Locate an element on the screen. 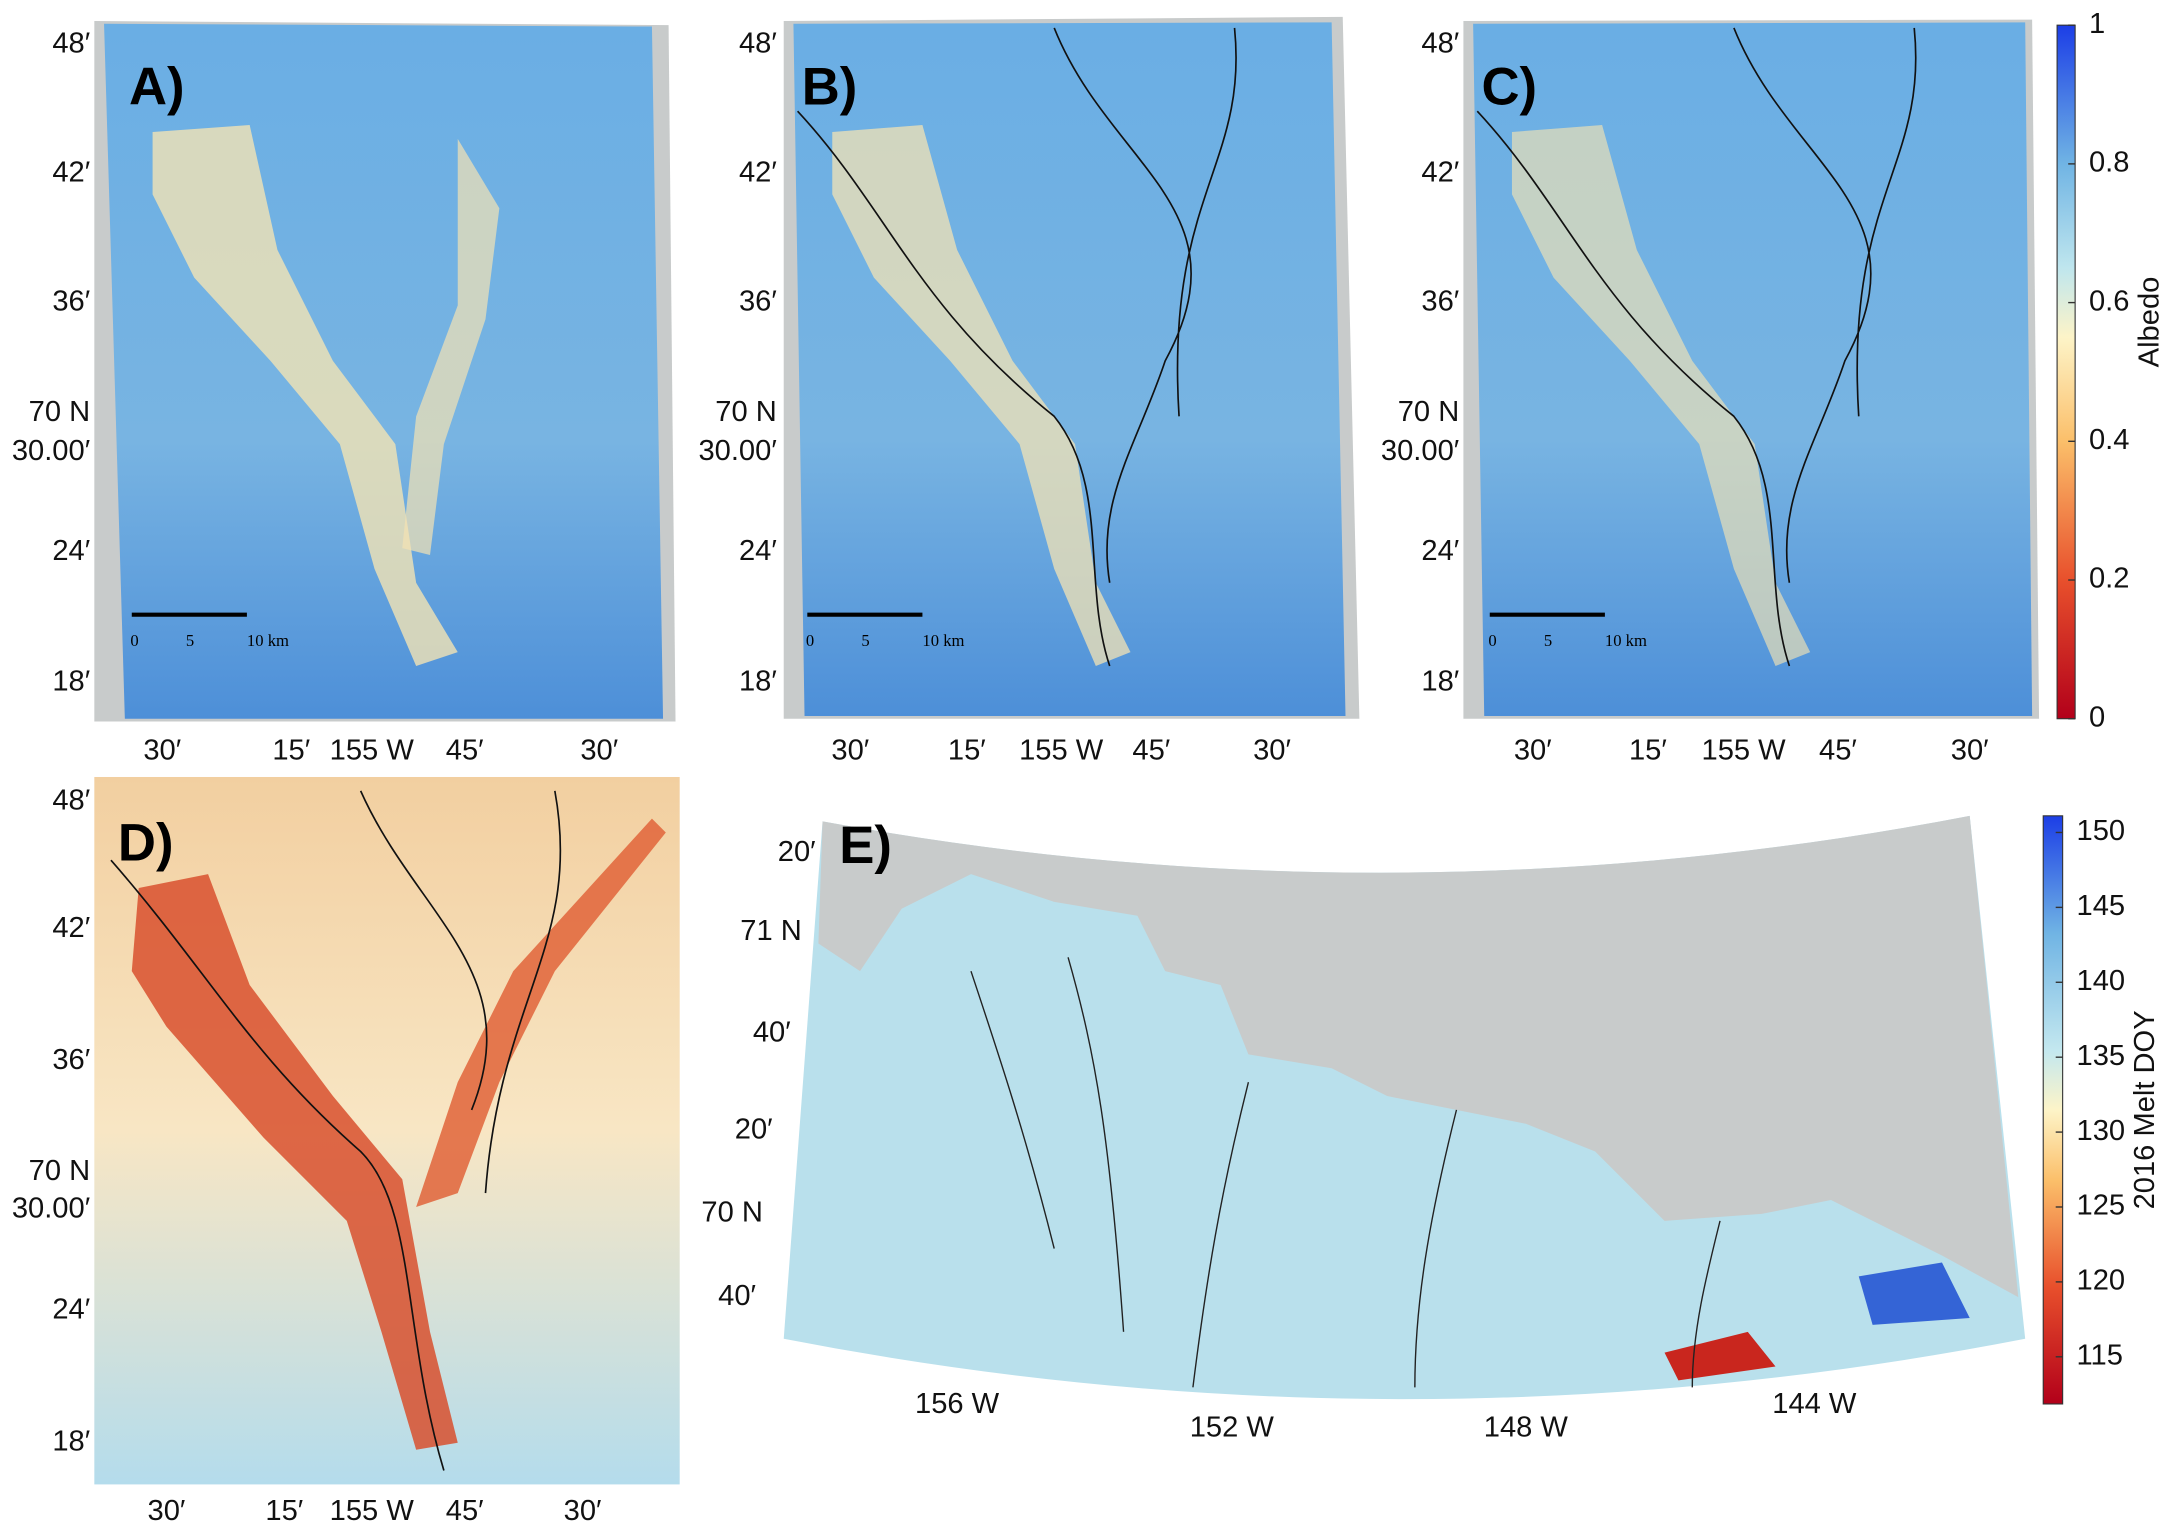  panel-label: C) is located at coordinates (1509, 86).